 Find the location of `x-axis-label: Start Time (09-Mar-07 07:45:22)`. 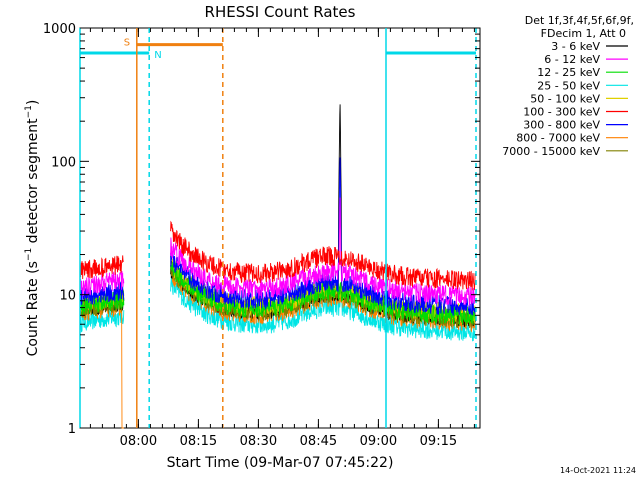

x-axis-label: Start Time (09-Mar-07 07:45:22) is located at coordinates (280, 463).